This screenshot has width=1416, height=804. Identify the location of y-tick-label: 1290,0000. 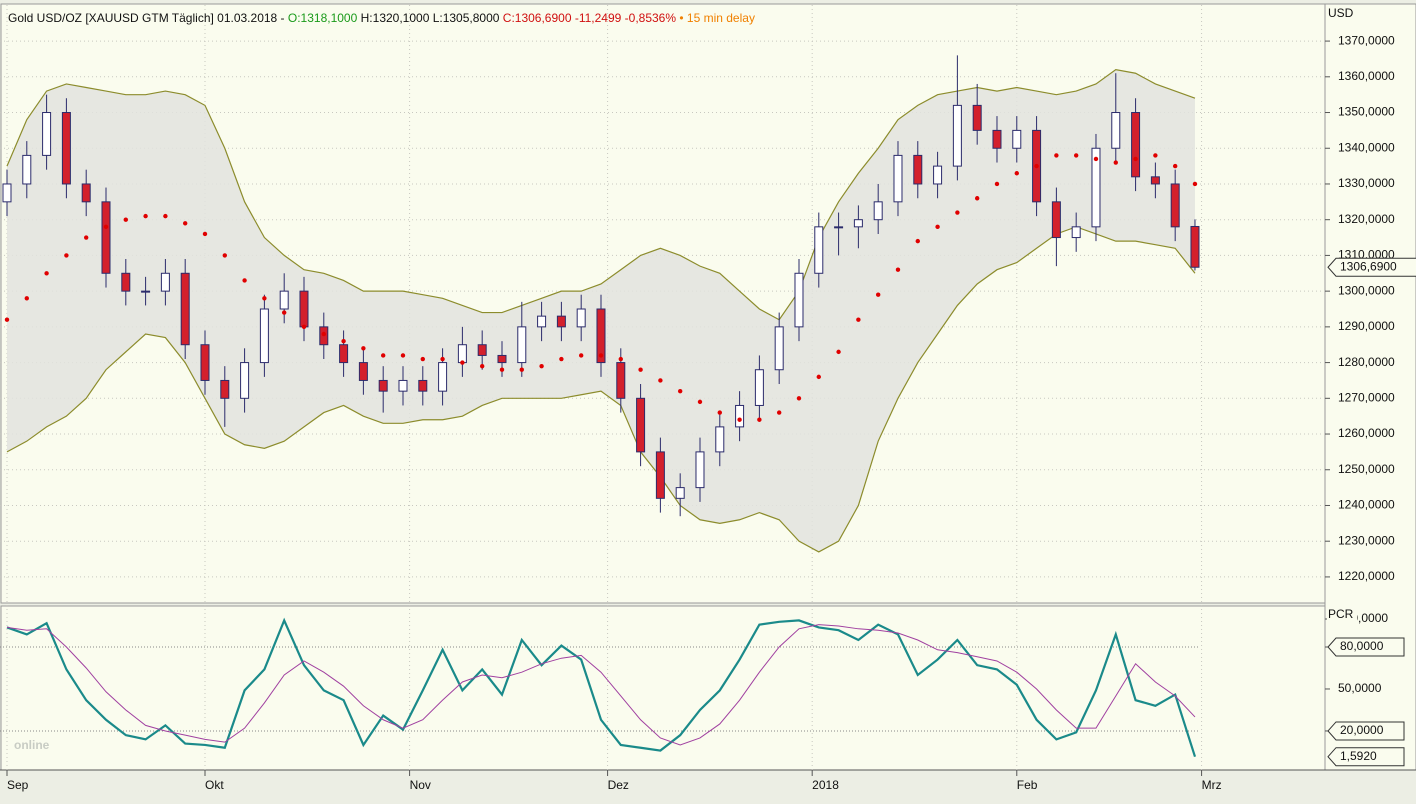
(1366, 326).